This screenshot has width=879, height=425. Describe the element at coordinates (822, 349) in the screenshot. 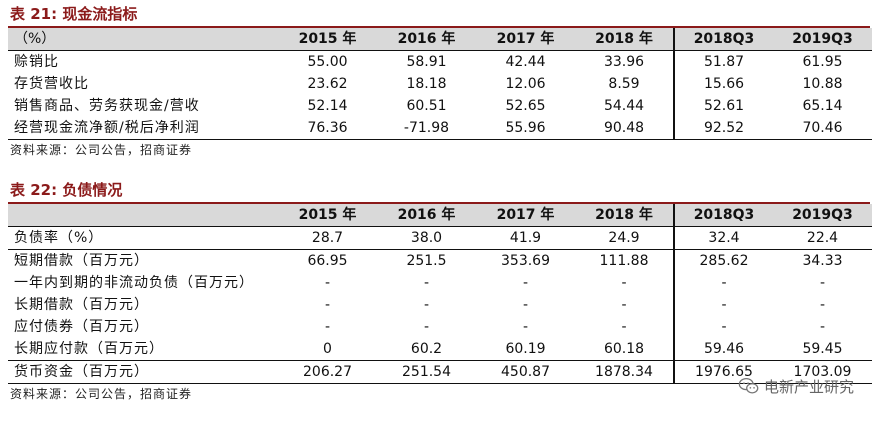

I see `table-cell: 59.45` at that location.